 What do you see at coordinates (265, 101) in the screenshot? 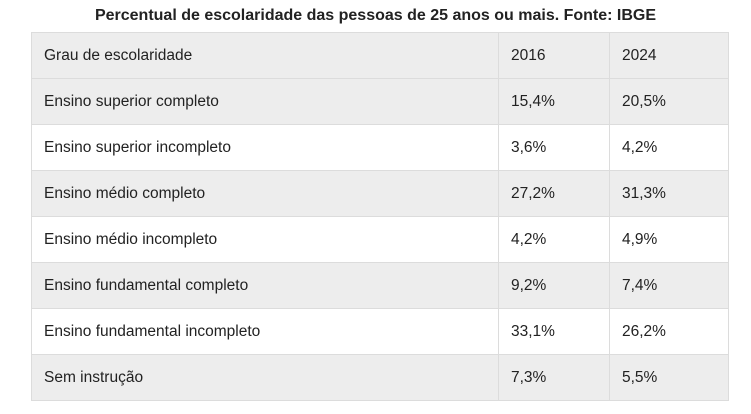
I see `row-label: Ensino superior completo` at bounding box center [265, 101].